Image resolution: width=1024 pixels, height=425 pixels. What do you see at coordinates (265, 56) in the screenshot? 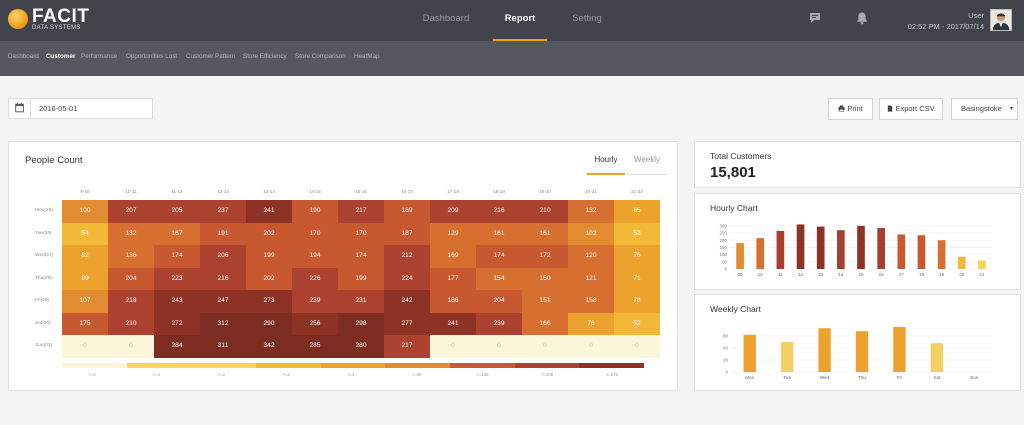
I see `subnav-store-efficiency: Store Efficiency` at bounding box center [265, 56].